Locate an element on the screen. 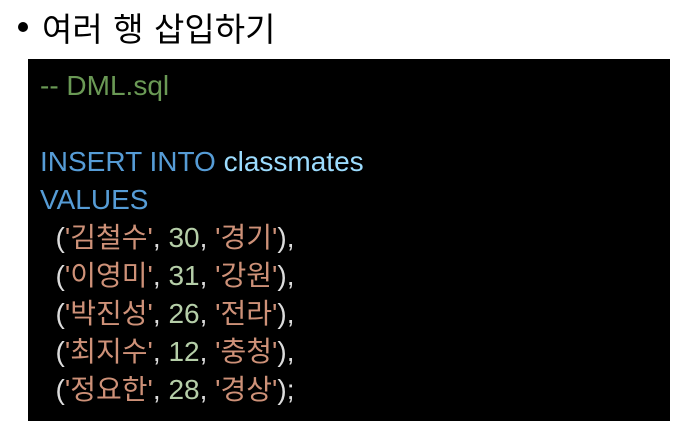 This screenshot has width=676, height=425. code-line-row: ('김철수', 30, '경기'), is located at coordinates (355, 238).